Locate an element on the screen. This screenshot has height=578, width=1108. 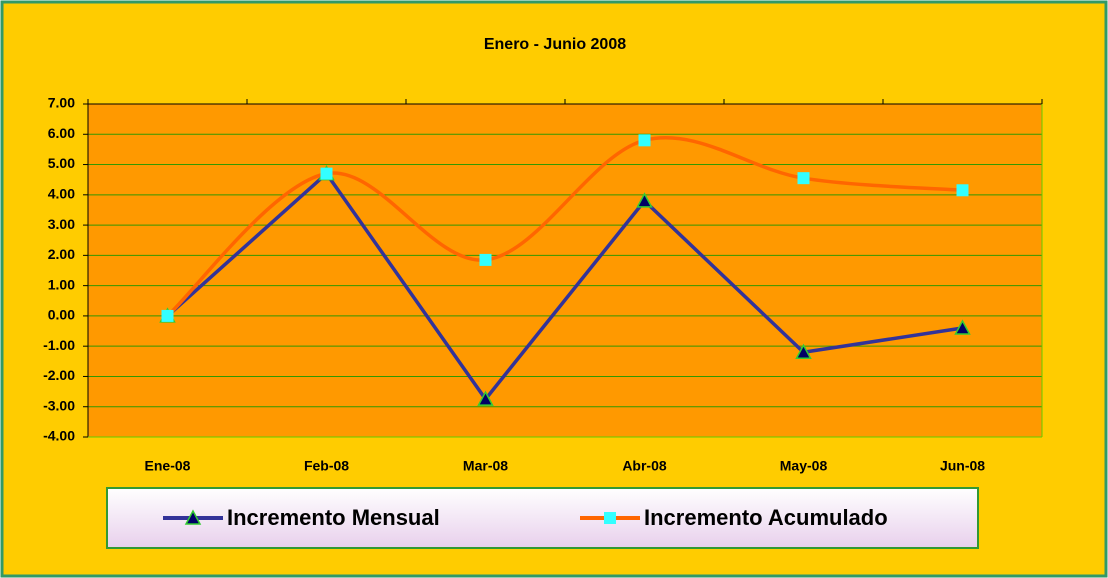
y-tick-label: 2.00 is located at coordinates (61, 254).